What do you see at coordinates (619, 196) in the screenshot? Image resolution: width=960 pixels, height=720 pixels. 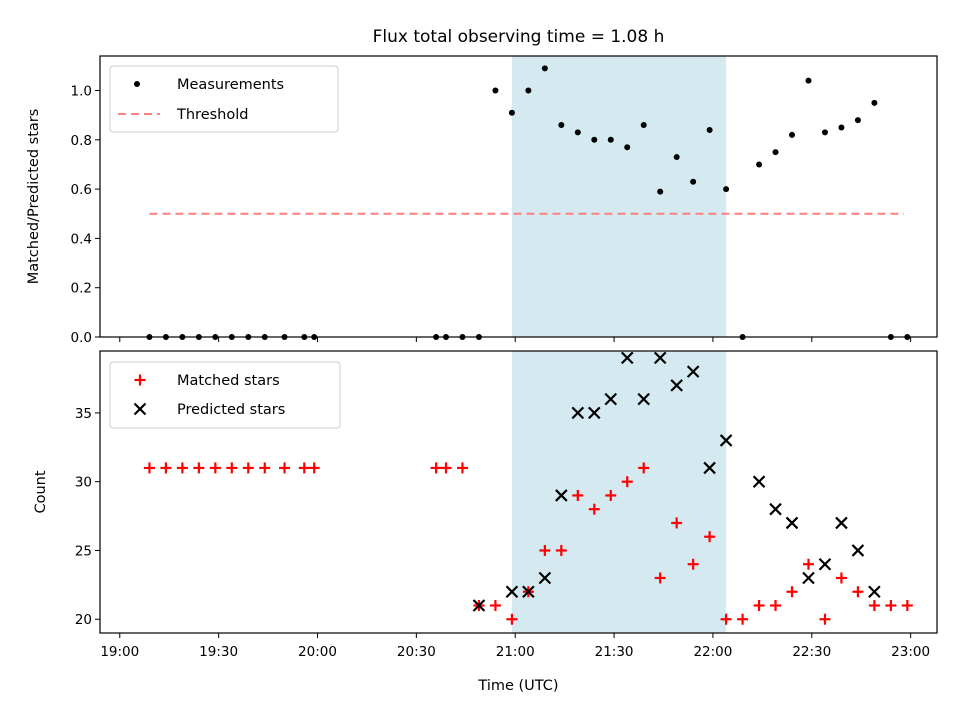 I see `top-shaded-interval` at bounding box center [619, 196].